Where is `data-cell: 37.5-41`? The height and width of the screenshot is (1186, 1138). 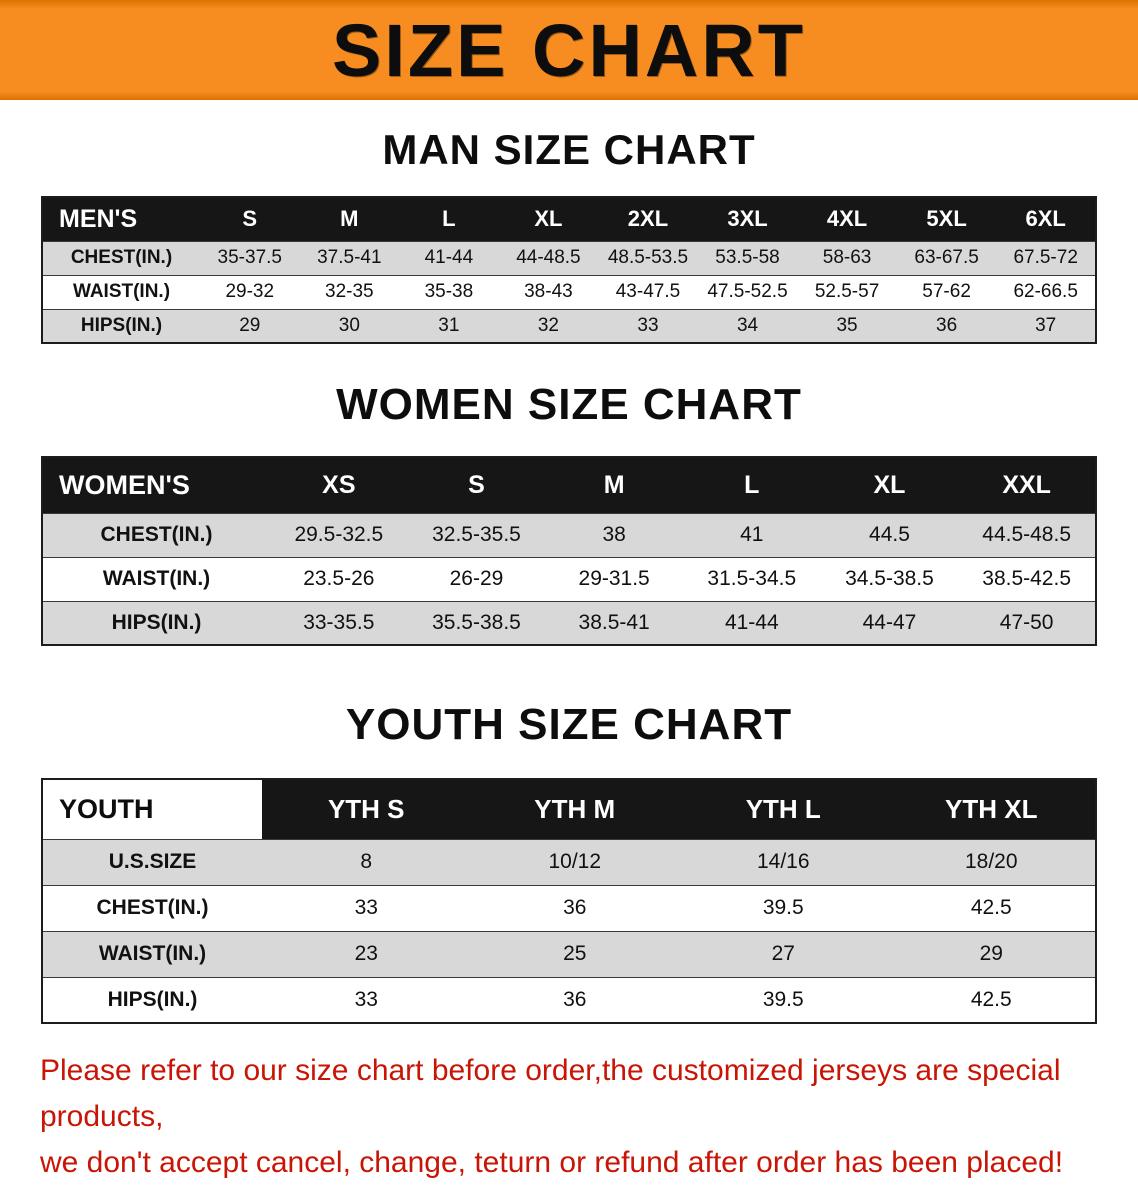
data-cell: 37.5-41 is located at coordinates (349, 257).